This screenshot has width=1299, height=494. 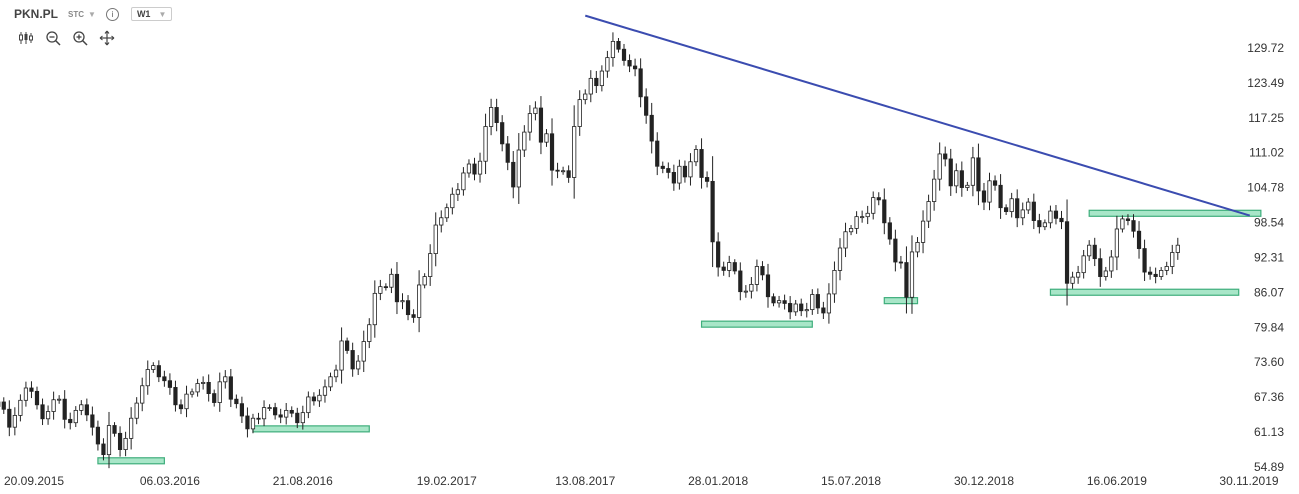 I want to click on candles-icon, so click(x=26, y=38).